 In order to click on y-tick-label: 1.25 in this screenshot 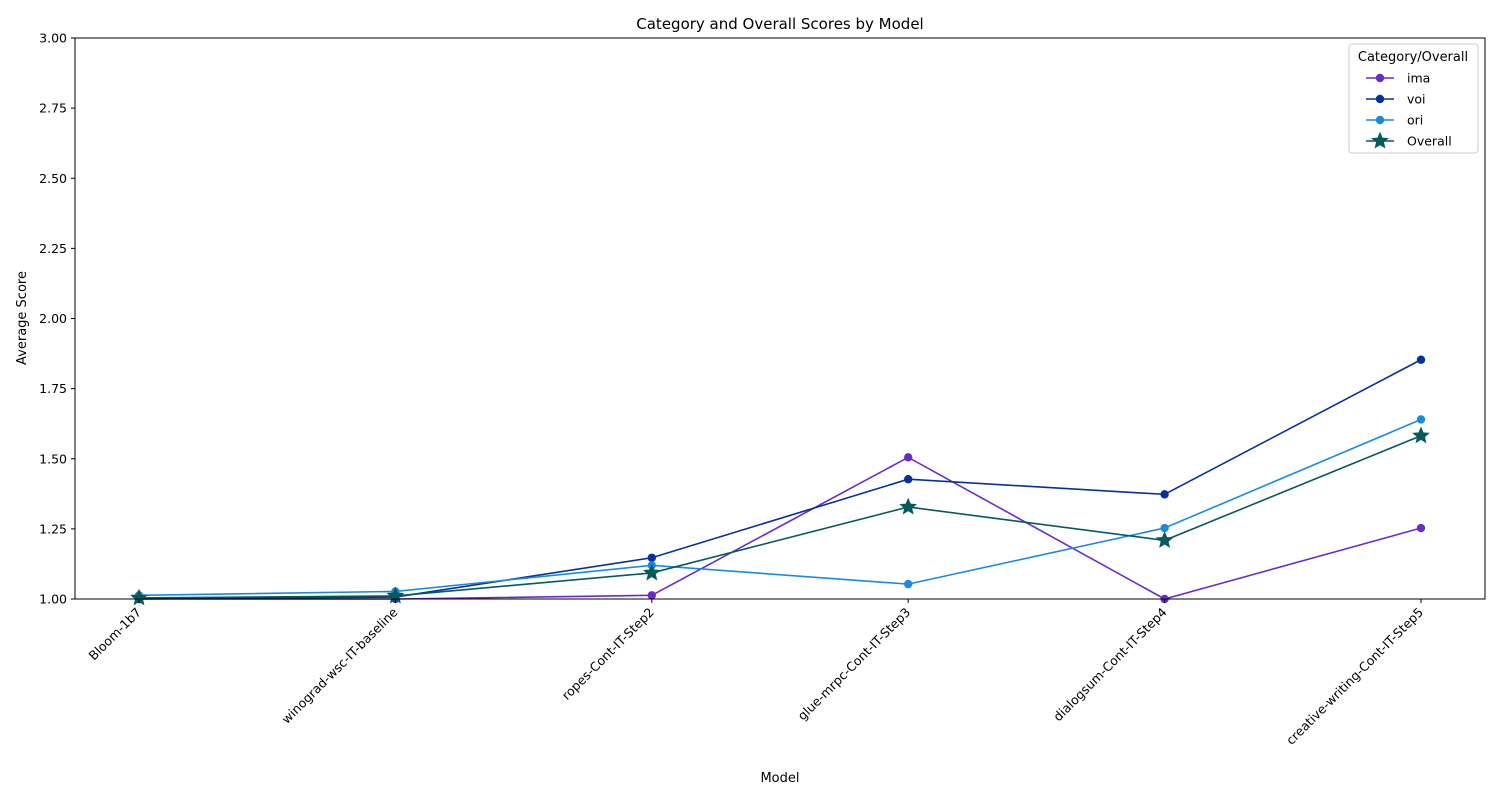, I will do `click(53, 528)`.